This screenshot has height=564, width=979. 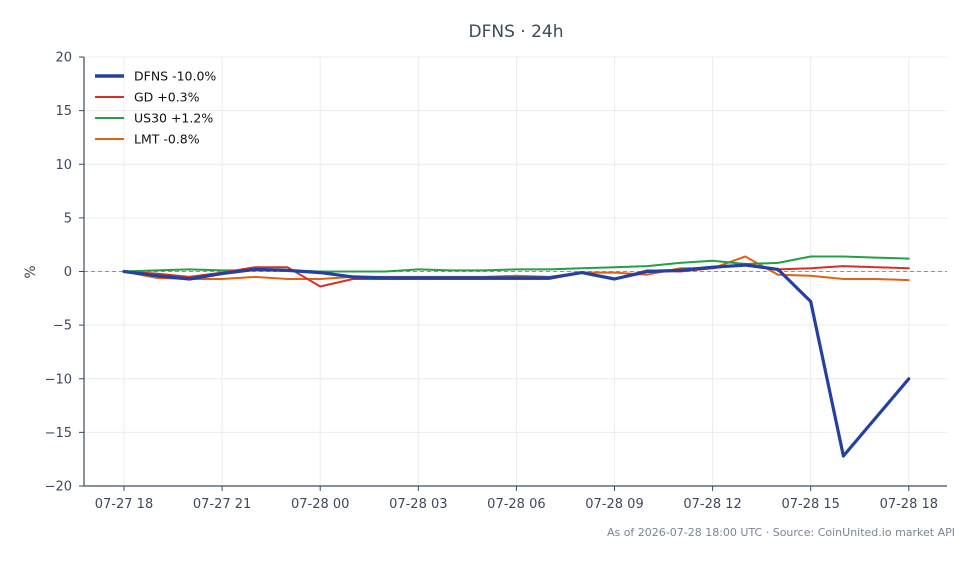 What do you see at coordinates (418, 504) in the screenshot?
I see `x-tick-label: 07-28 03` at bounding box center [418, 504].